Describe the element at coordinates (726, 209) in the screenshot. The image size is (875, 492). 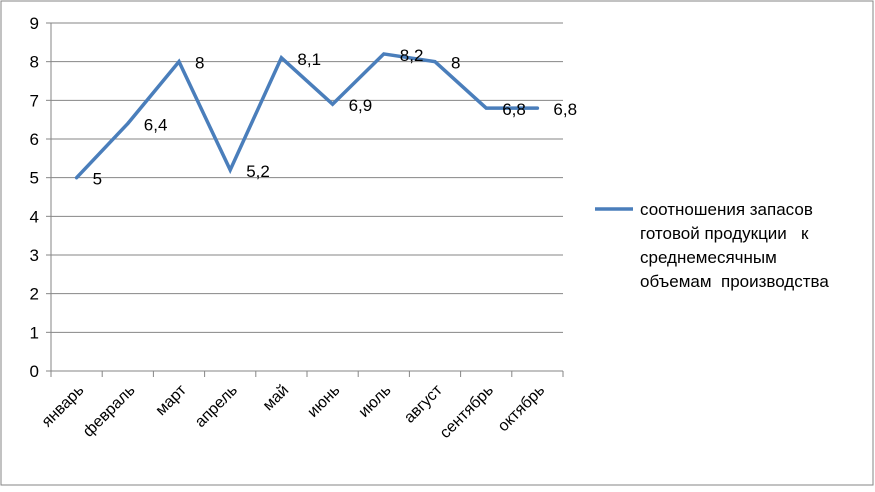
I see `legend-text-line-0: соотношения запасов` at that location.